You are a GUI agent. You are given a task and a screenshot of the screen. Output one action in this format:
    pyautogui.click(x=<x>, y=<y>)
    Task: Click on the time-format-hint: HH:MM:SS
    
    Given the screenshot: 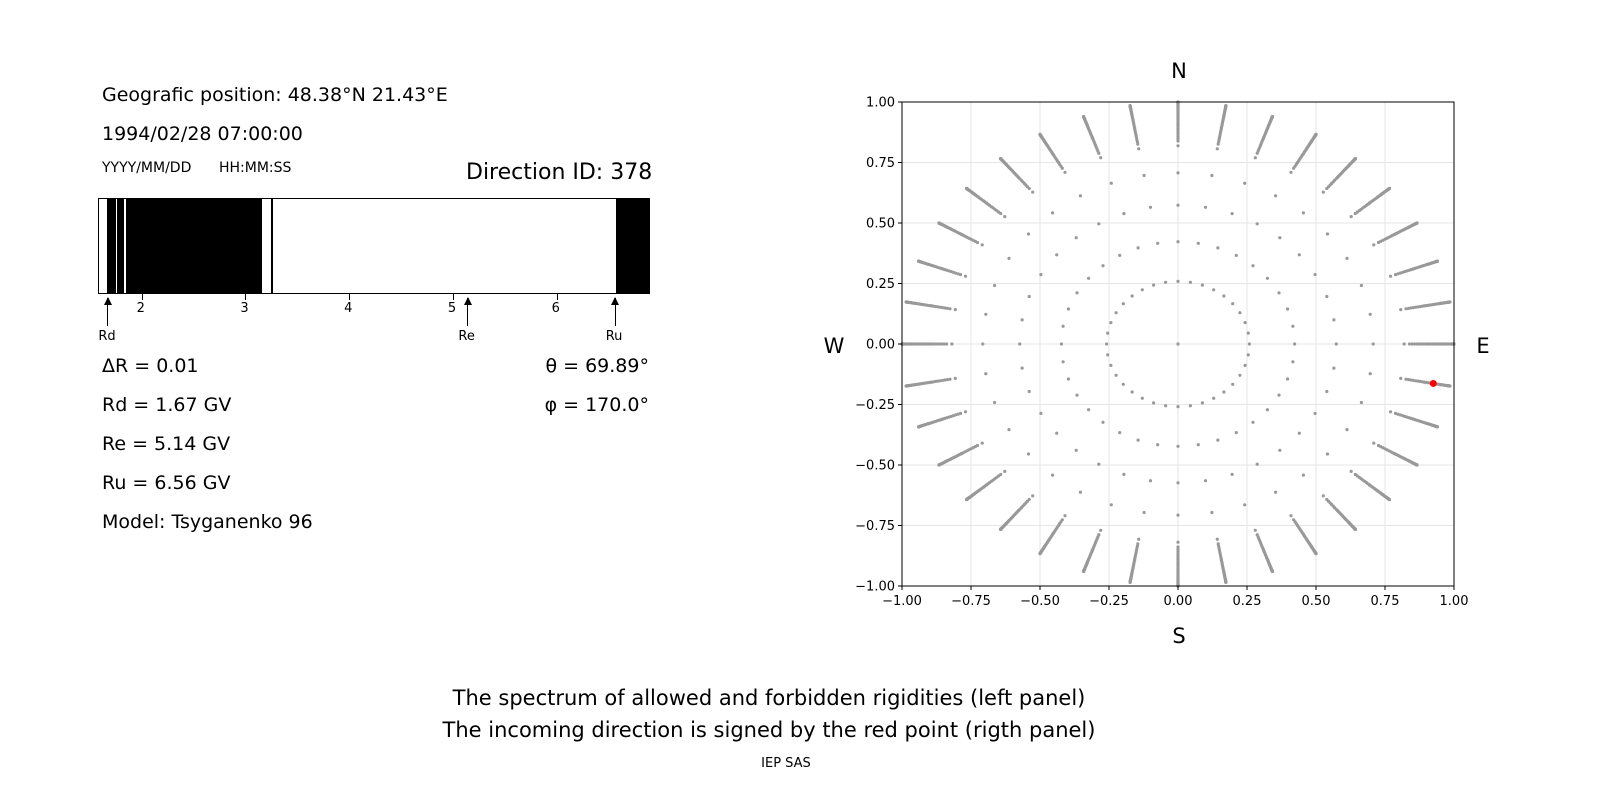 What is the action you would take?
    pyautogui.click(x=255, y=168)
    